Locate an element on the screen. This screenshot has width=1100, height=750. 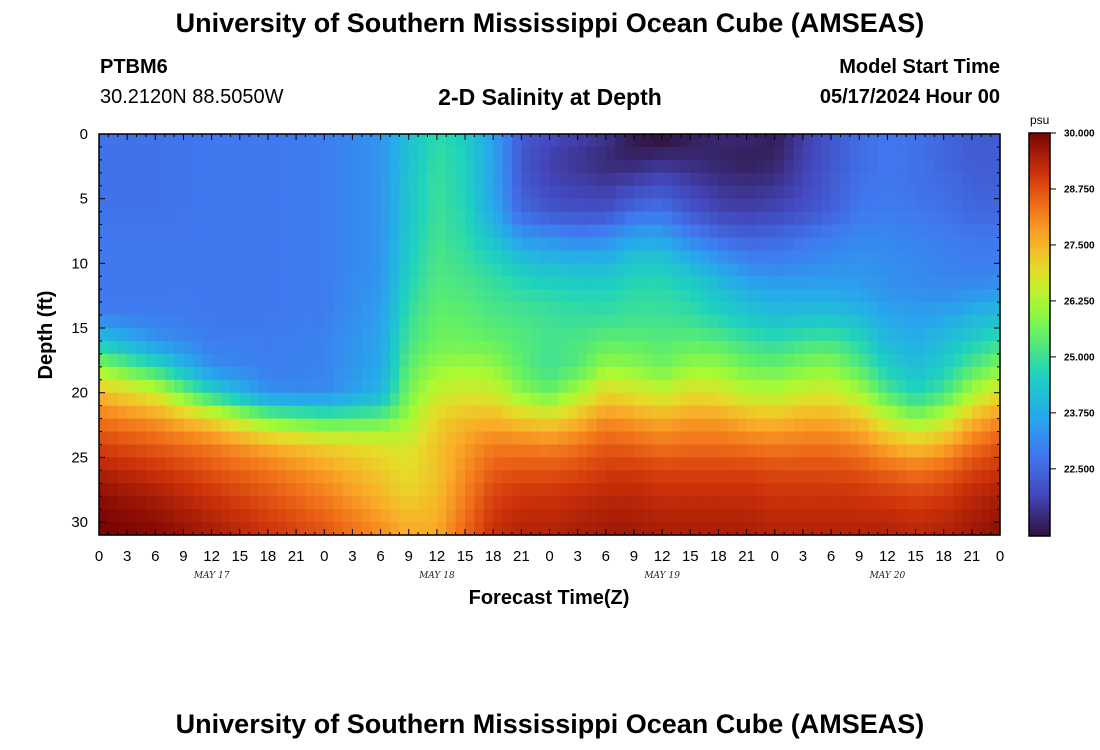
x-tick-label: 15 is located at coordinates (465, 556).